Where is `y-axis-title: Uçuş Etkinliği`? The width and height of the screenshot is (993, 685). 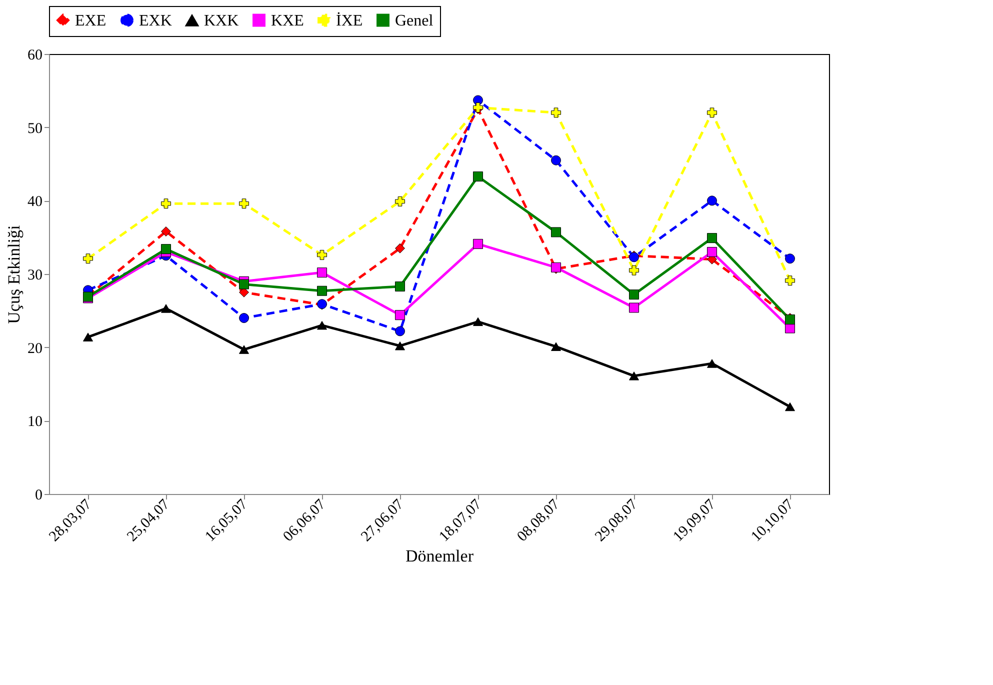 y-axis-title: Uçuş Etkinliği is located at coordinates (14, 274).